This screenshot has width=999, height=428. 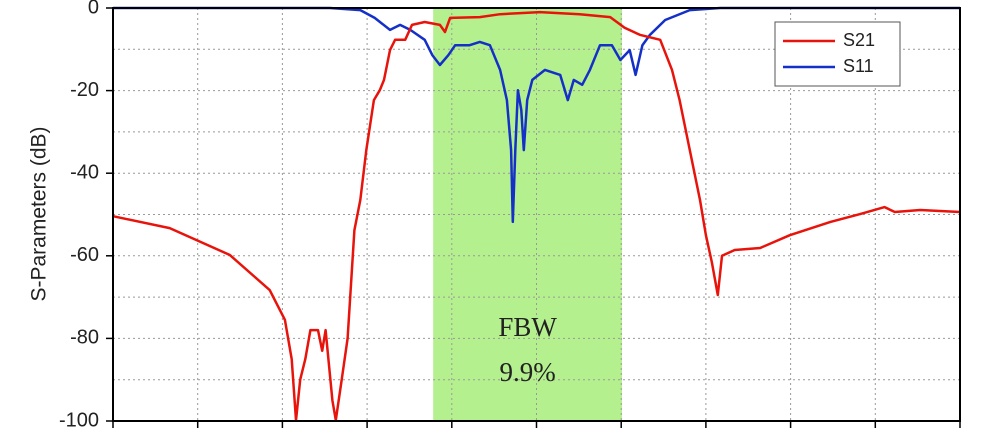 I want to click on legend-label: S11, so click(x=858, y=66).